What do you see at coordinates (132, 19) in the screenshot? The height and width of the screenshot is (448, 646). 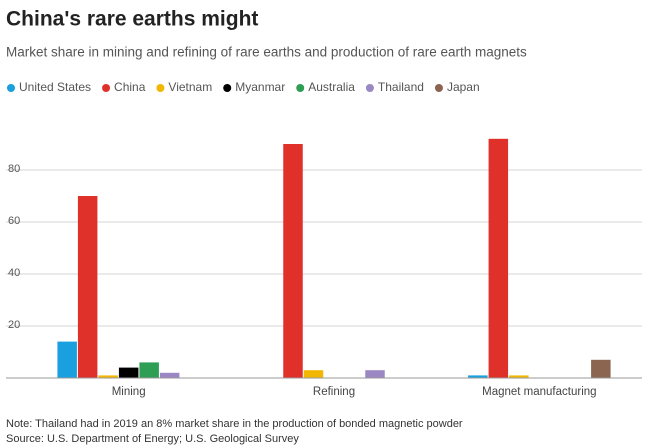 I see `chart-title: China's rare earths might` at bounding box center [132, 19].